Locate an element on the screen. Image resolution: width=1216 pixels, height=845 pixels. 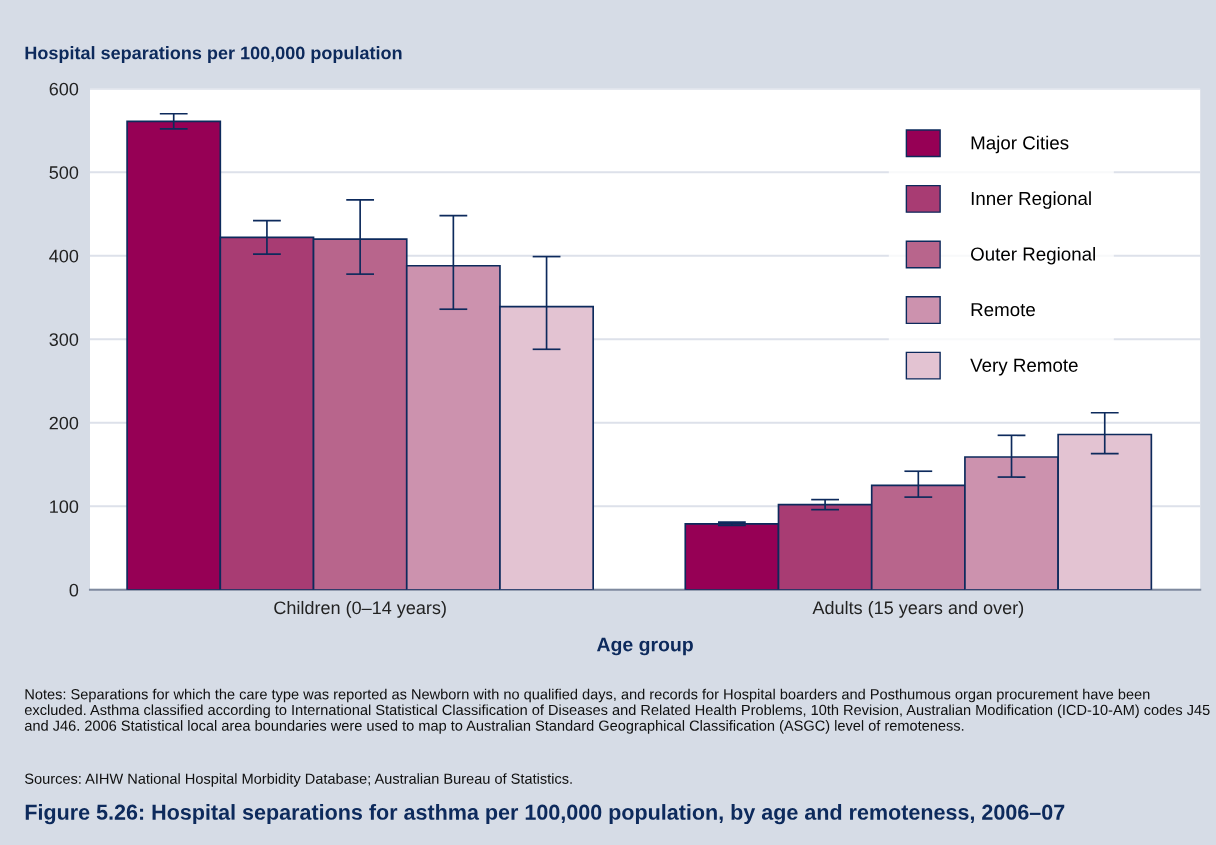
x-tick-label: Adults (15 years and over) is located at coordinates (918, 609).